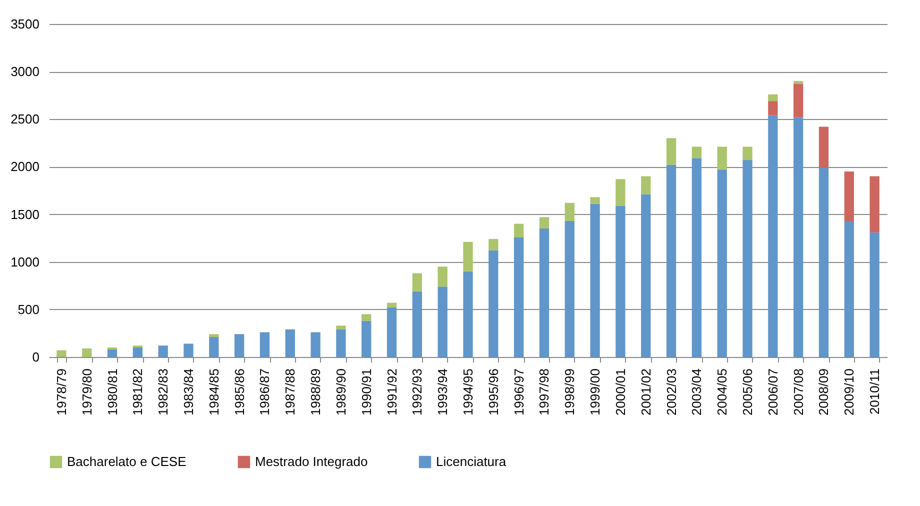  I want to click on x-tick-label: 1993/94, so click(442, 392).